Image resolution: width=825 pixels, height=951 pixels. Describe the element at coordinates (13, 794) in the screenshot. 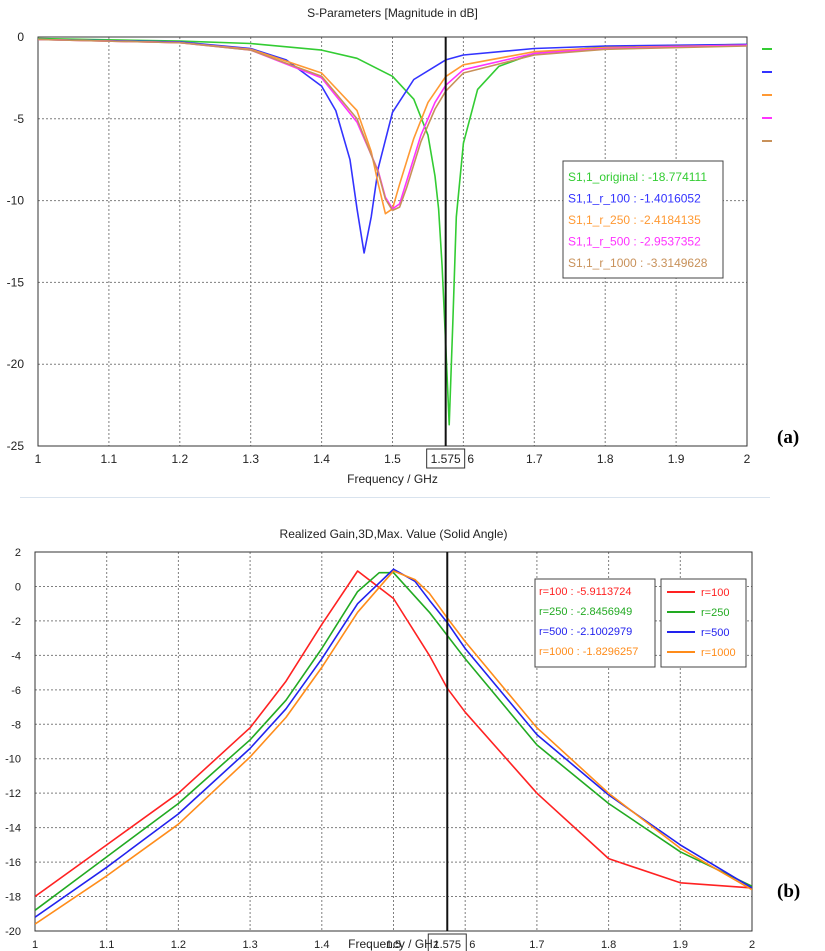

I see `y-tick-label: -12` at that location.